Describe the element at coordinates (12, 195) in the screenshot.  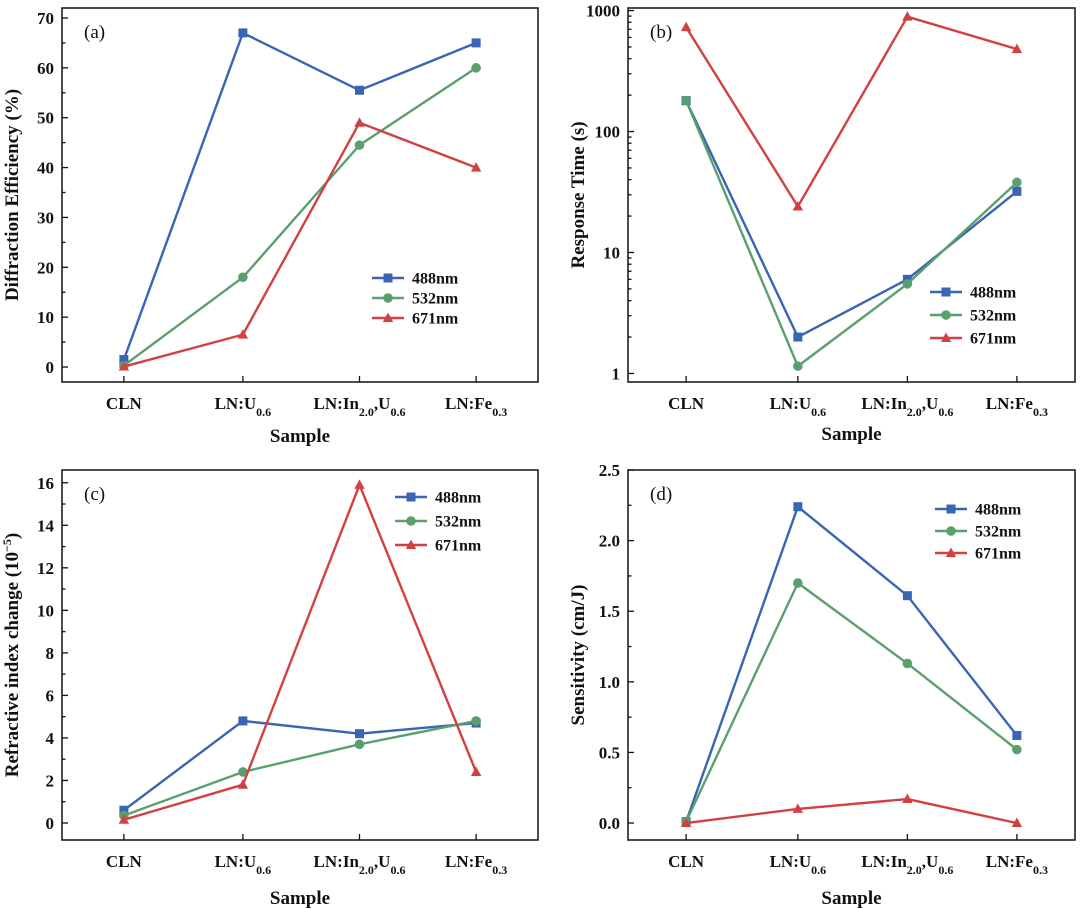
I see `y-axis-title: Diffraction Efficiency (%)` at that location.